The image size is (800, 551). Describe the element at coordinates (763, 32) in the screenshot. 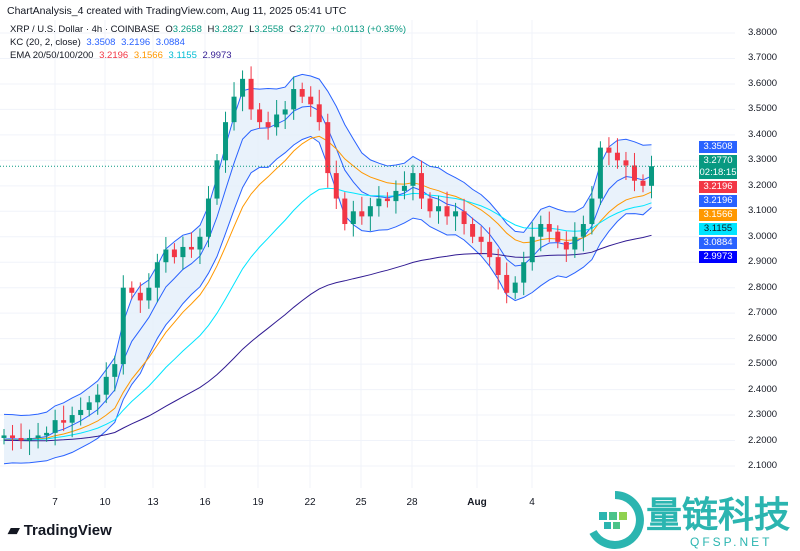

I see `y-tick-label: 3.8000` at that location.